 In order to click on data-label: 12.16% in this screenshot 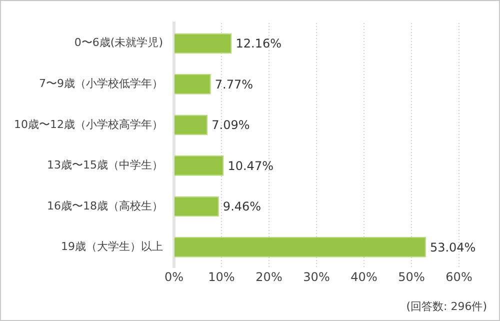, I will do `click(259, 43)`.